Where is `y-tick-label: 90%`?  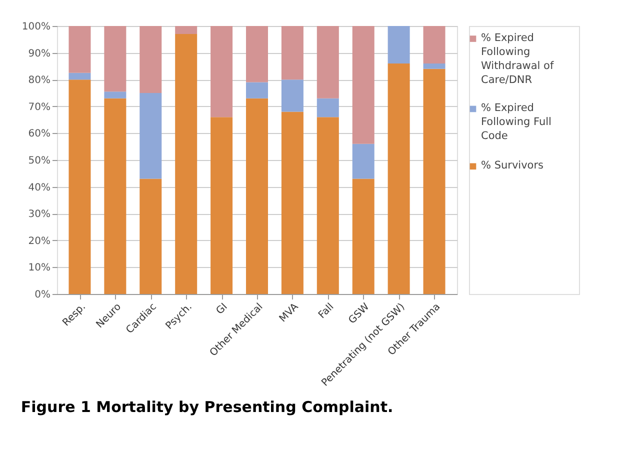
y-tick-label: 90% is located at coordinates (39, 54).